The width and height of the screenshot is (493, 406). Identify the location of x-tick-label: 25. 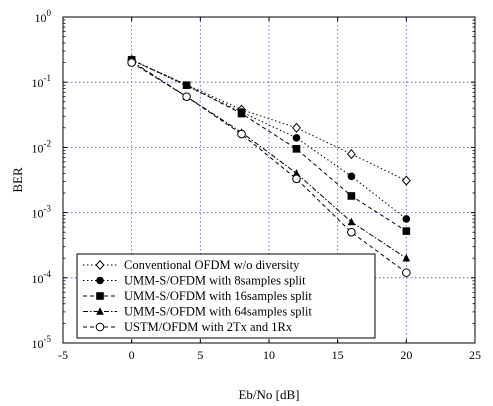
(475, 355).